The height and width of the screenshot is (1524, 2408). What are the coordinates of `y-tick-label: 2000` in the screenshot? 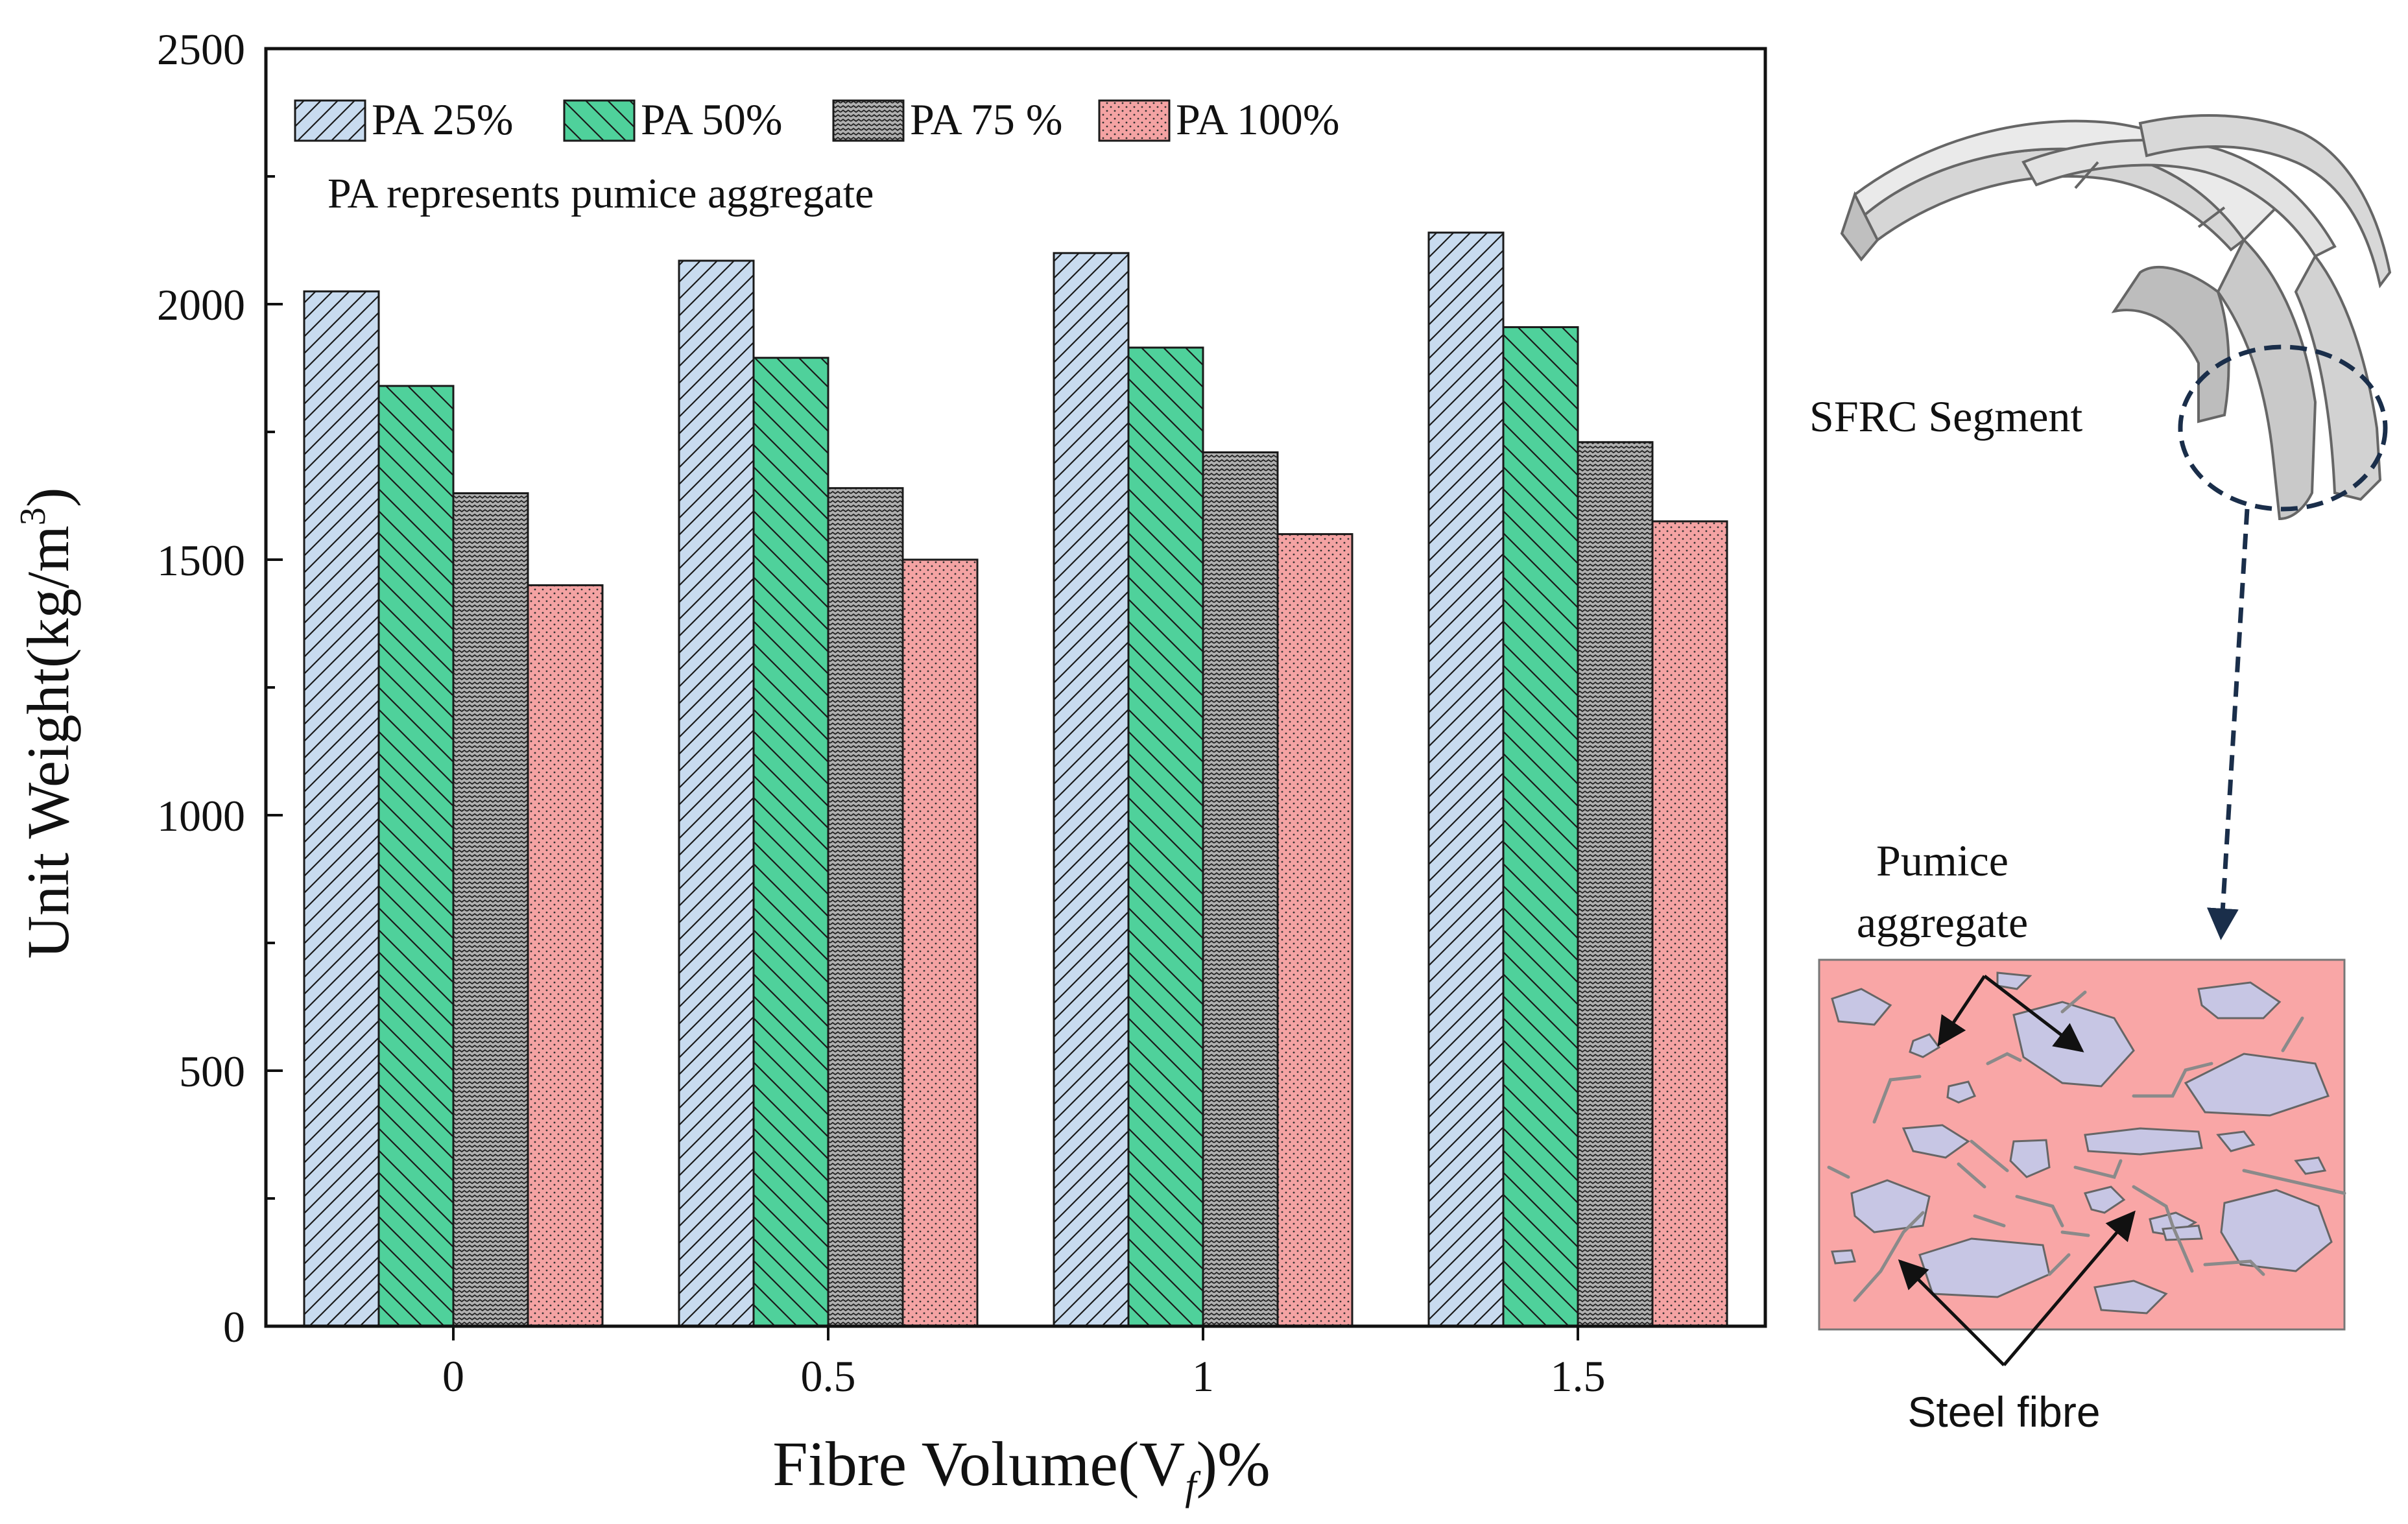 It's located at (201, 304).